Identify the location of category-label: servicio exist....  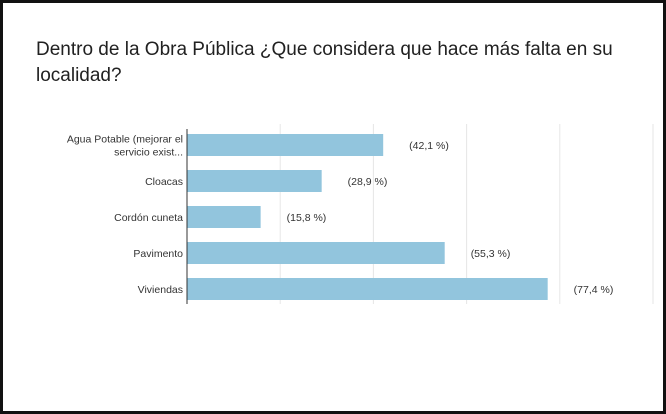
(148, 153).